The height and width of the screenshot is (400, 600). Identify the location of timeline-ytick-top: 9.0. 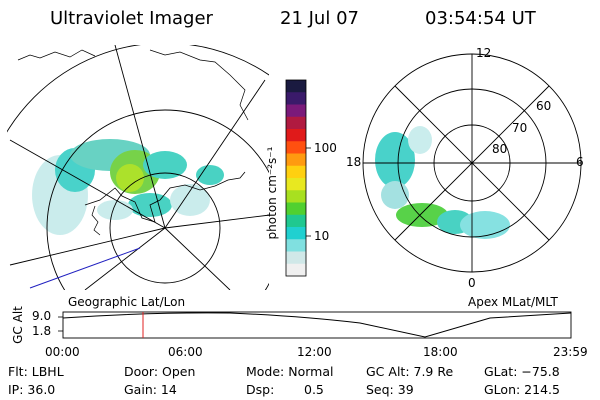
(42, 316).